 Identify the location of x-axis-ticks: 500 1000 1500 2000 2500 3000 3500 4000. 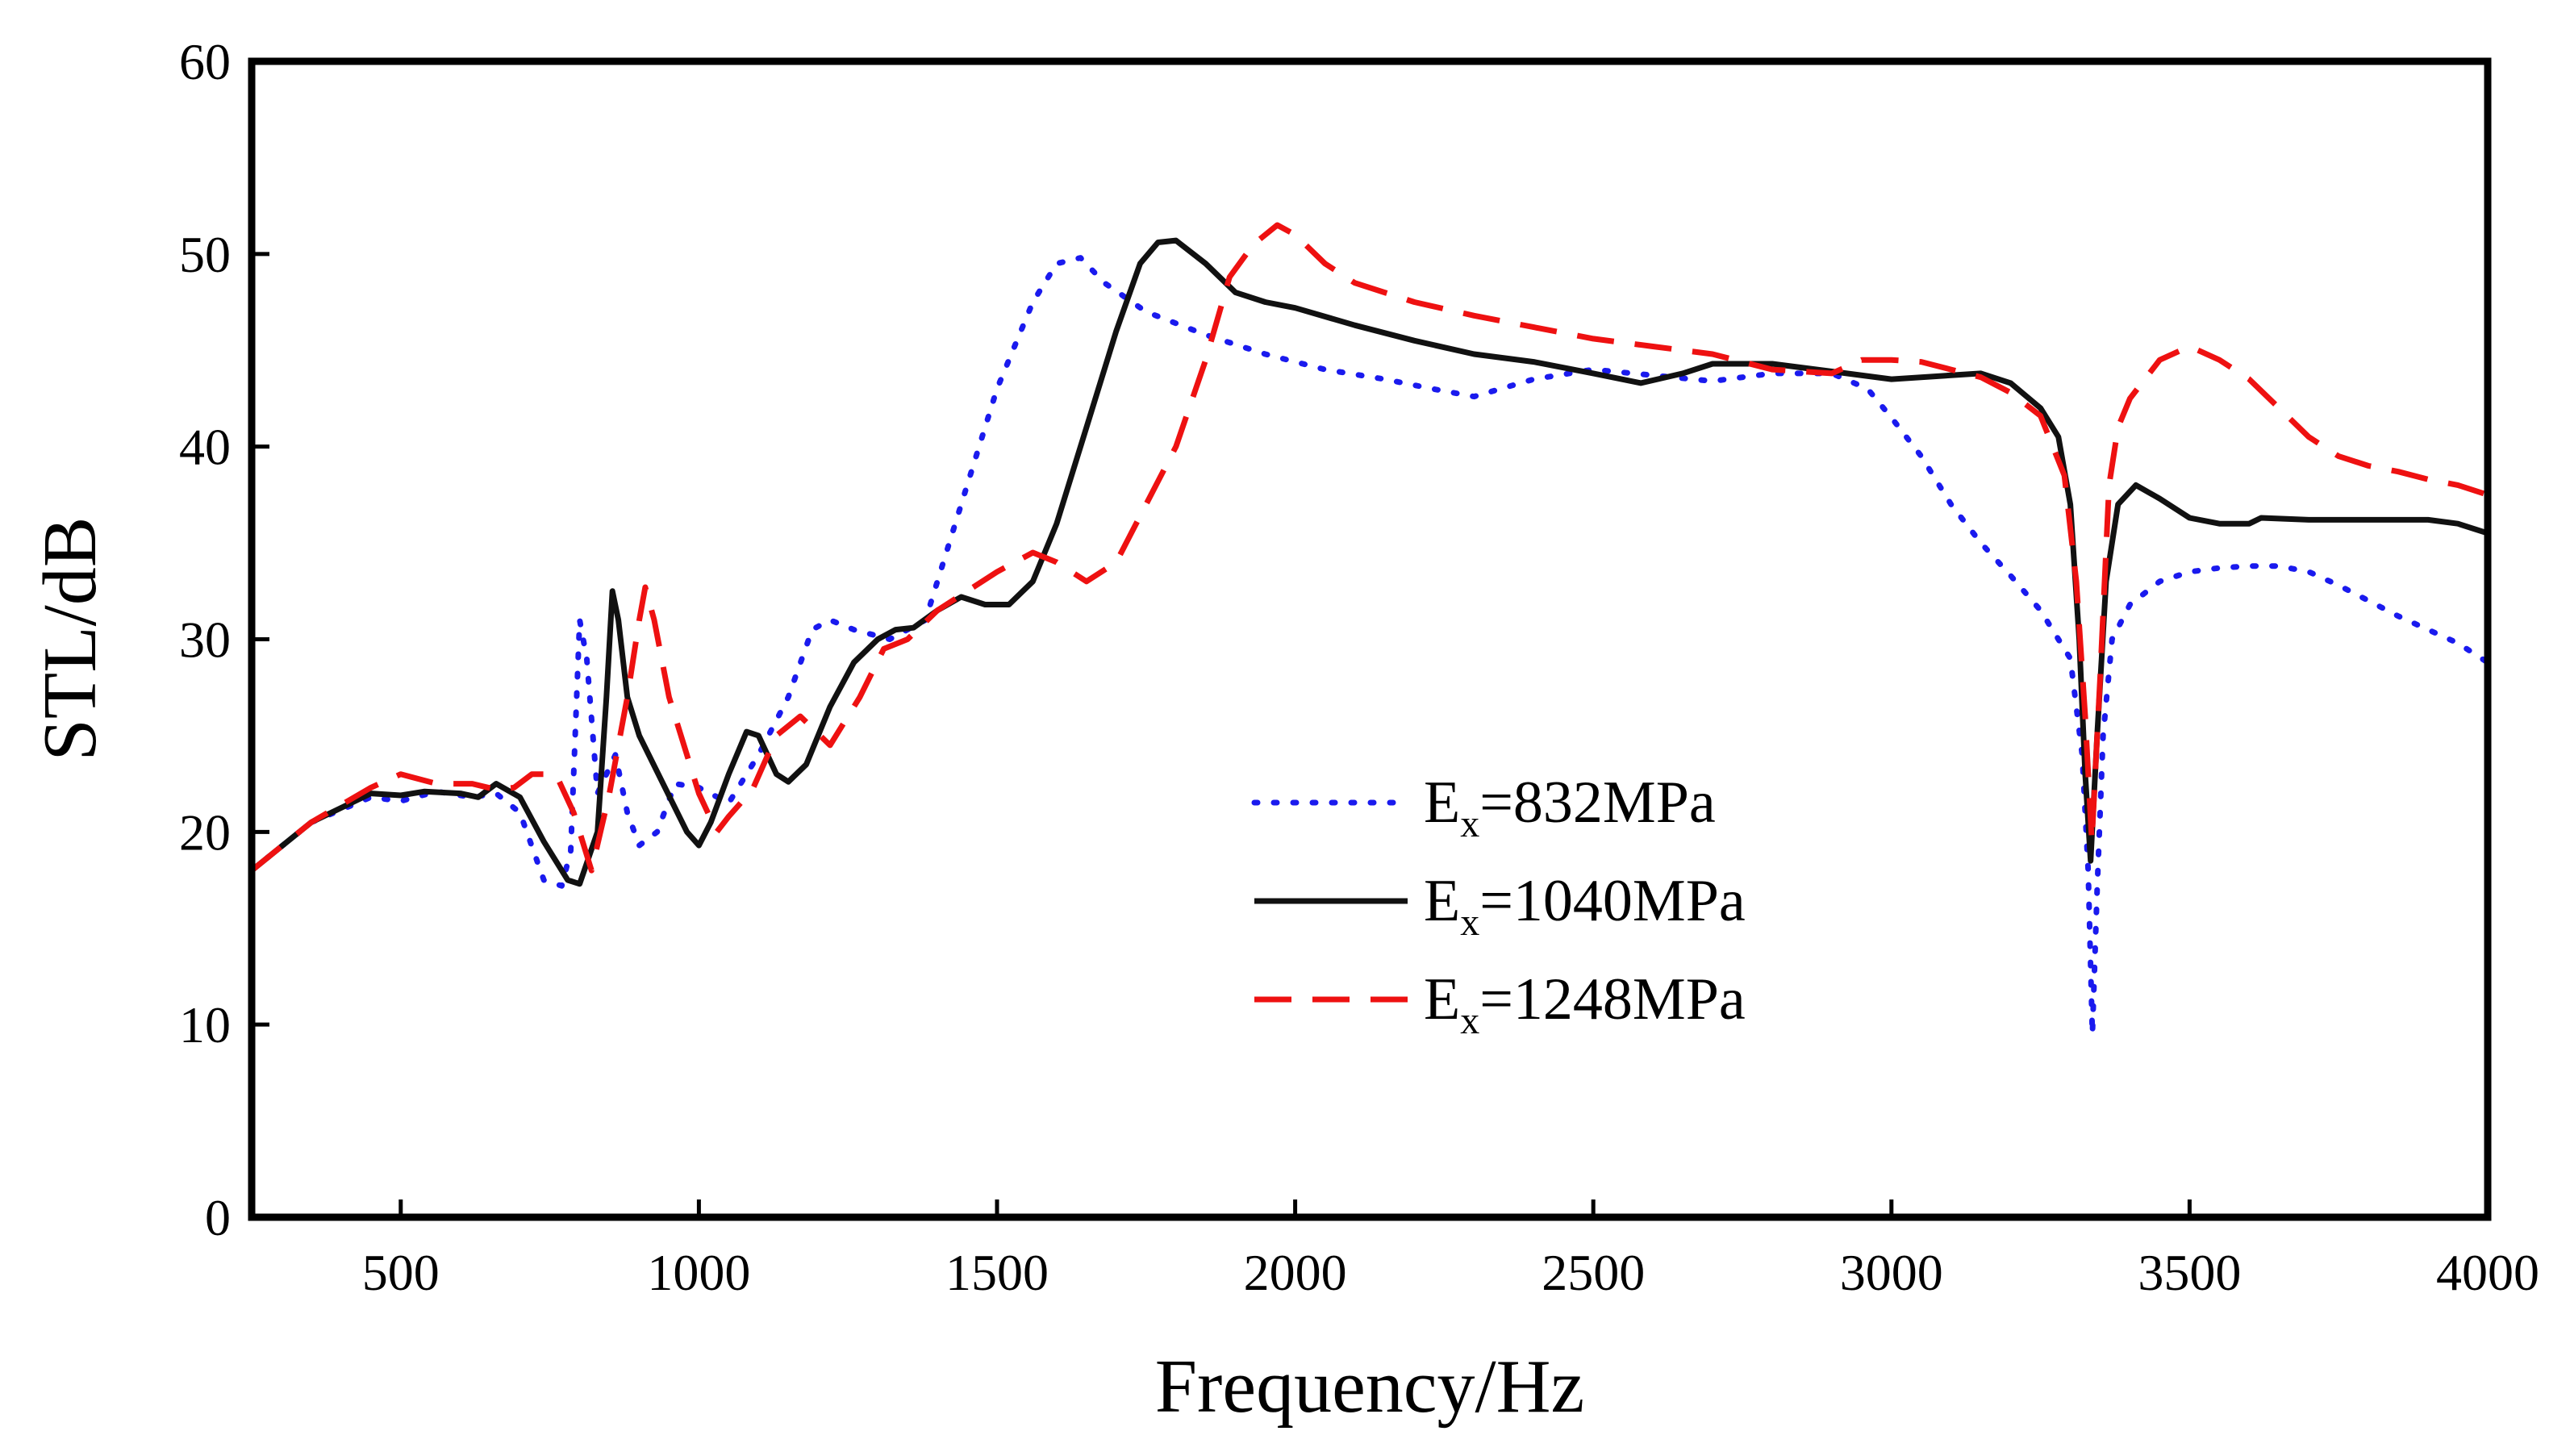
(1450, 1250).